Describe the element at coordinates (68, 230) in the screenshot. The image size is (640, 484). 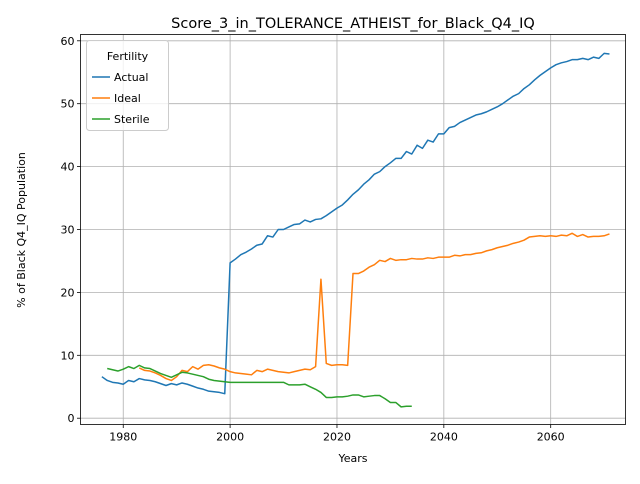
I see `y-tick-label: 30` at that location.